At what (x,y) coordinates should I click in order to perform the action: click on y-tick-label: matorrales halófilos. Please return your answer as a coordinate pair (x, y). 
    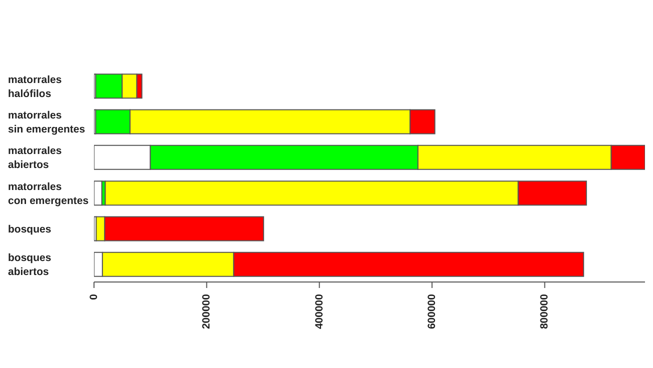
    Looking at the image, I should click on (35, 87).